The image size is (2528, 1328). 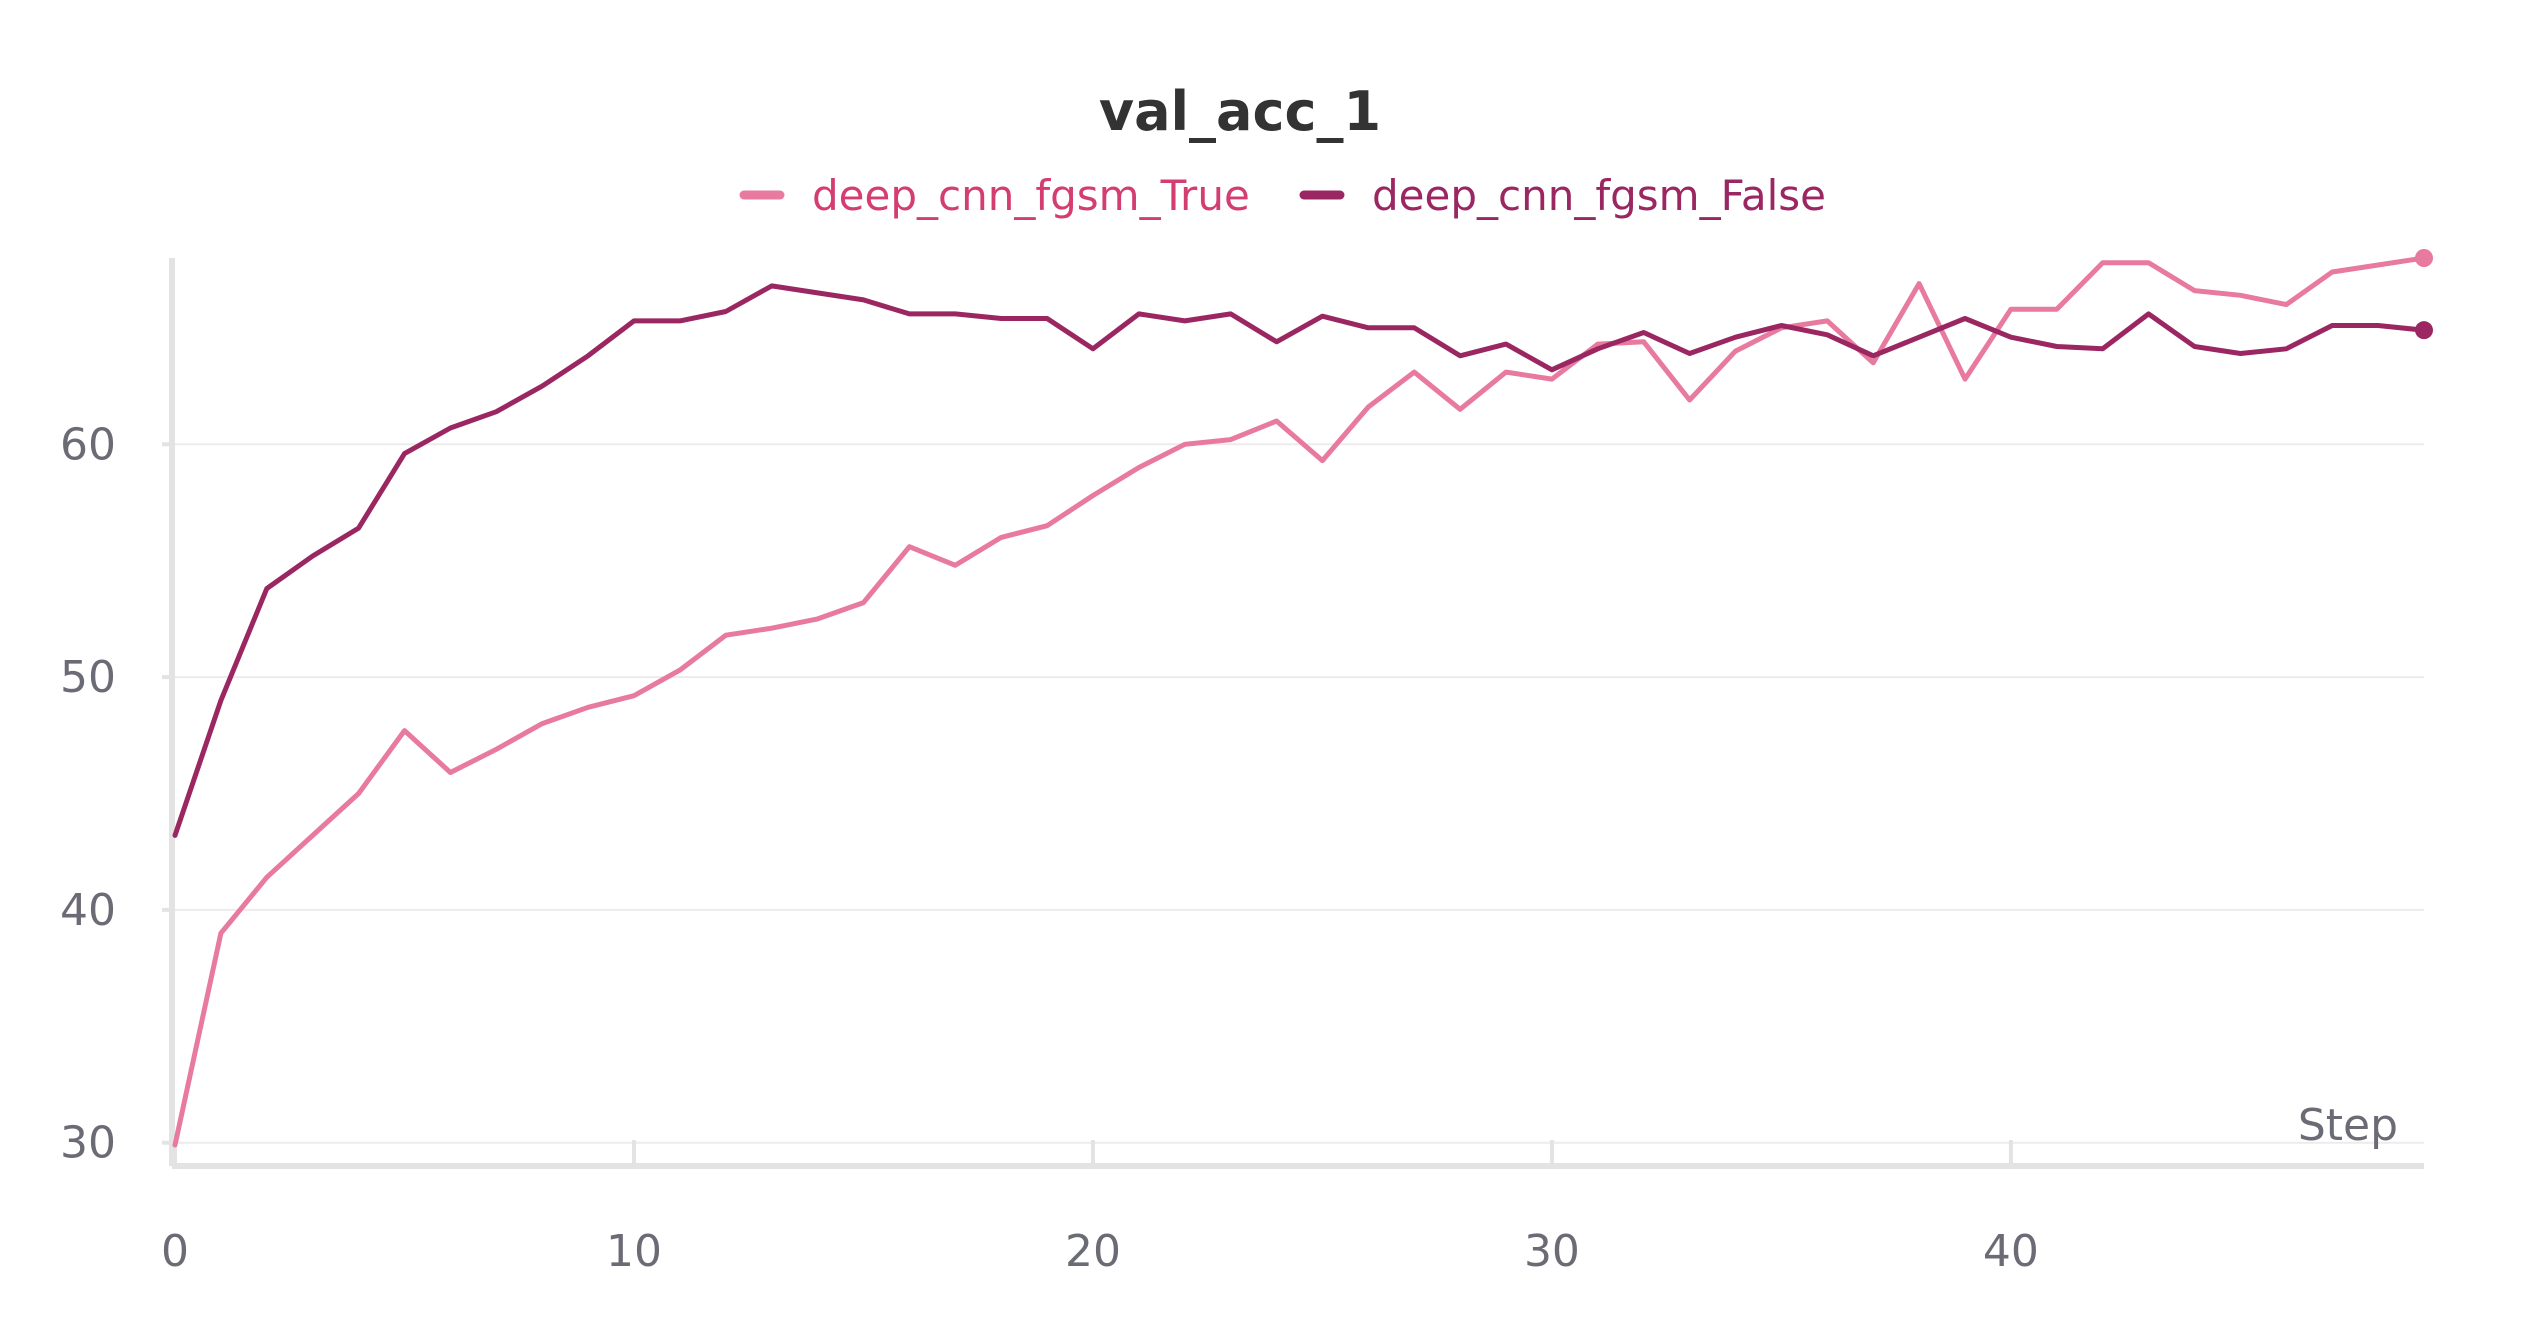 What do you see at coordinates (1100, 1208) in the screenshot?
I see `x-ticks: 0 10 20 30 40` at bounding box center [1100, 1208].